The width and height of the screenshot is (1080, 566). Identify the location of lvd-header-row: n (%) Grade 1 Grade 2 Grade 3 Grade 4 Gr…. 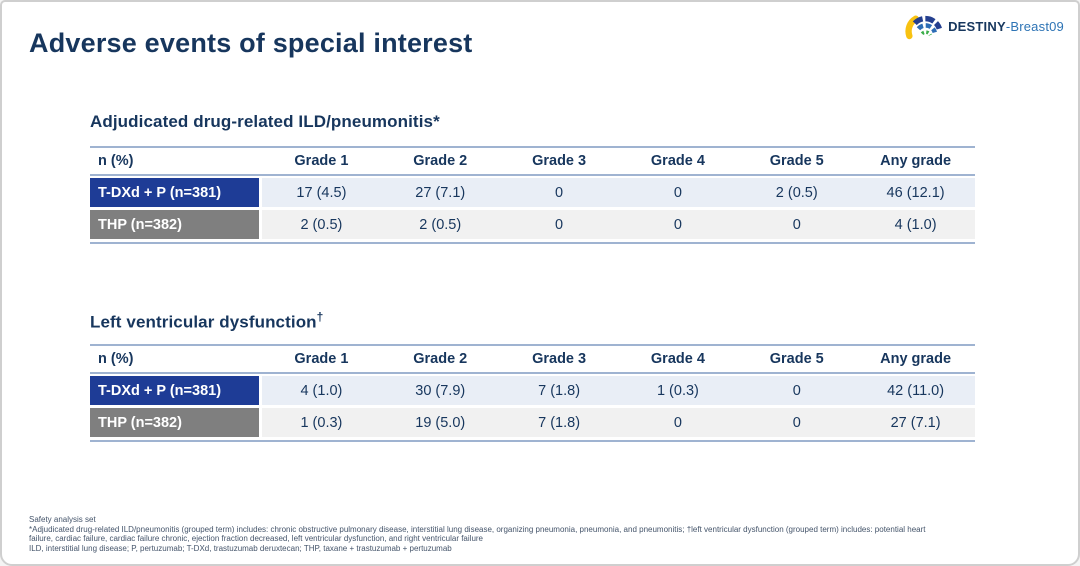
(532, 360).